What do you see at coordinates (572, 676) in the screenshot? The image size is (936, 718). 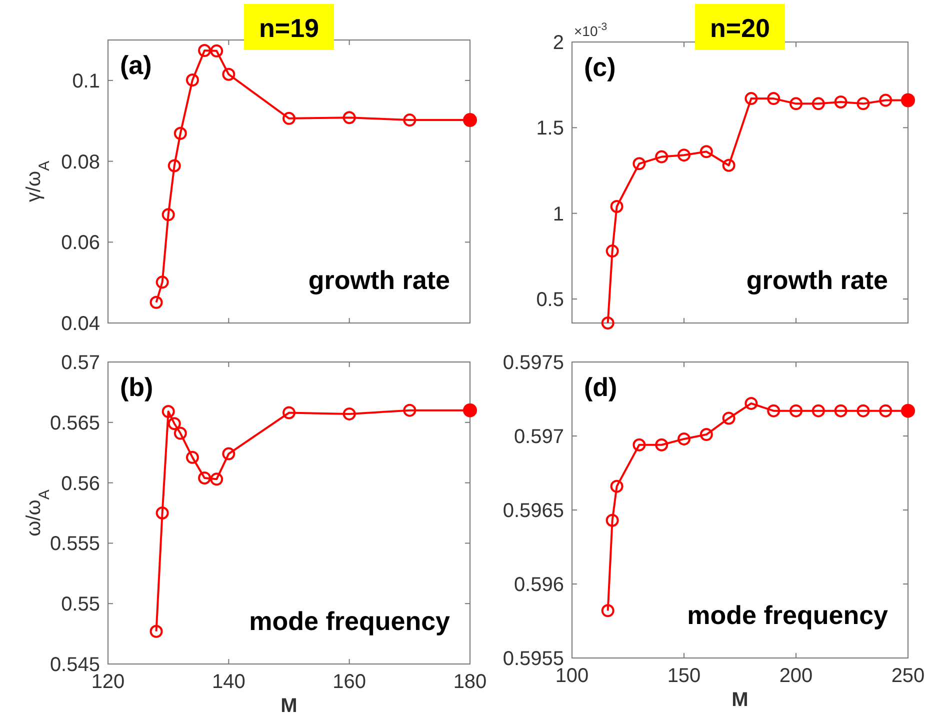 I see `x-tick-label: 100` at bounding box center [572, 676].